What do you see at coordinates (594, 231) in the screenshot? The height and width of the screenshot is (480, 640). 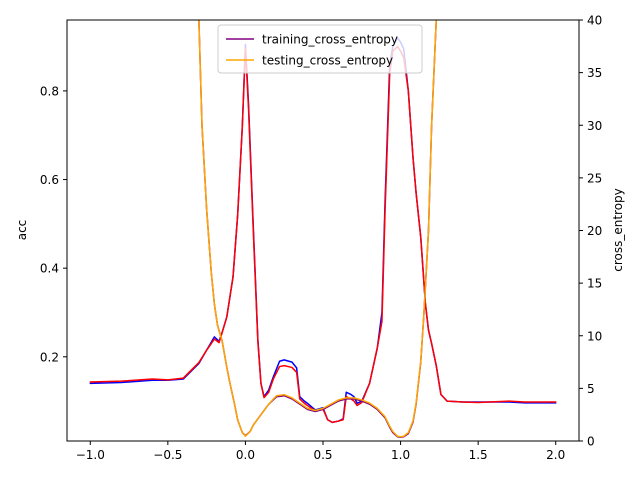 I see `right-y-tick-label: 20` at bounding box center [594, 231].